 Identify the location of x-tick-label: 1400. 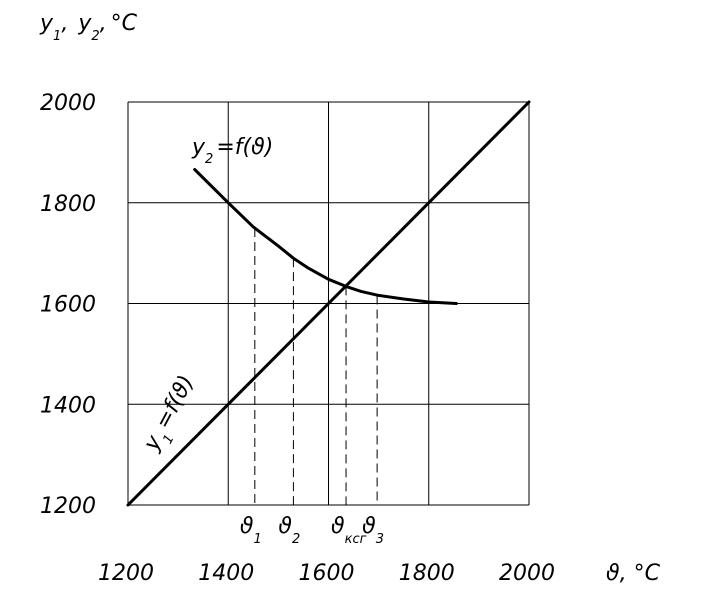
(226, 573).